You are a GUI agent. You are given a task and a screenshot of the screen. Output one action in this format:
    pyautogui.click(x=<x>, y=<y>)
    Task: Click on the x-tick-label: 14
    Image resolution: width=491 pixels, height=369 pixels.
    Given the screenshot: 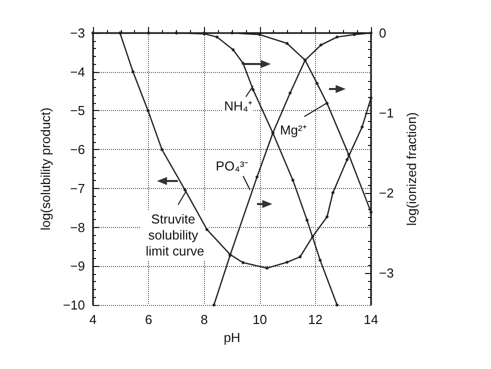 What is the action you would take?
    pyautogui.click(x=371, y=319)
    